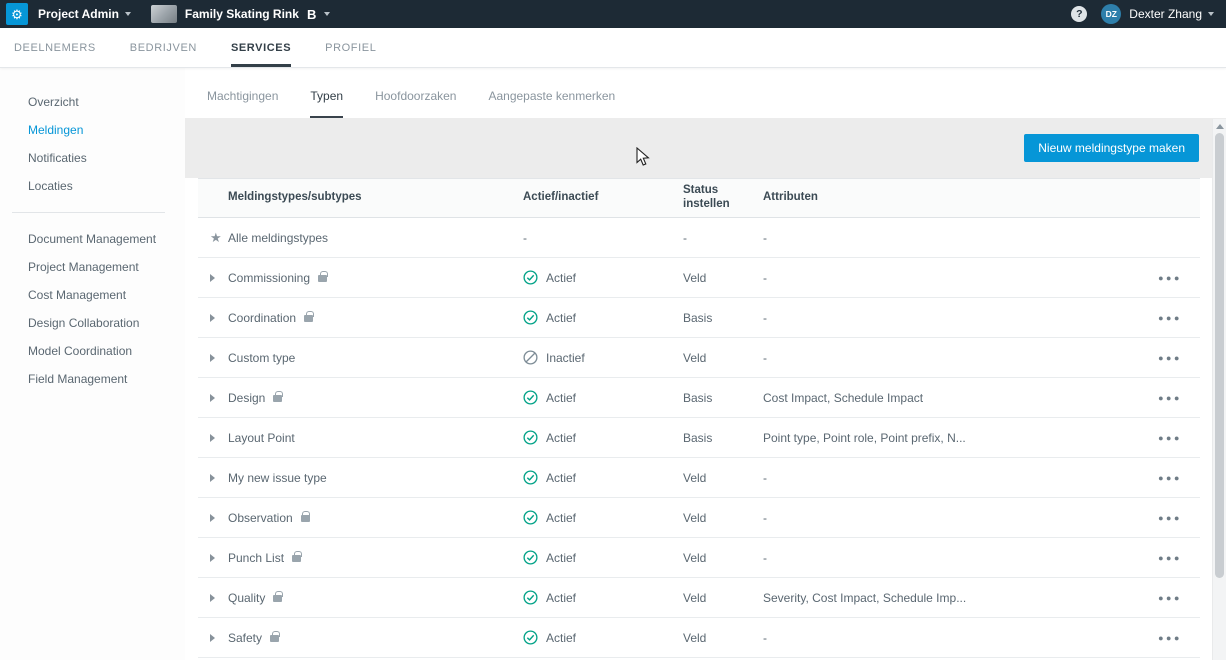 Image resolution: width=1226 pixels, height=660 pixels. What do you see at coordinates (269, 277) in the screenshot?
I see `type-name: Commissioning` at bounding box center [269, 277].